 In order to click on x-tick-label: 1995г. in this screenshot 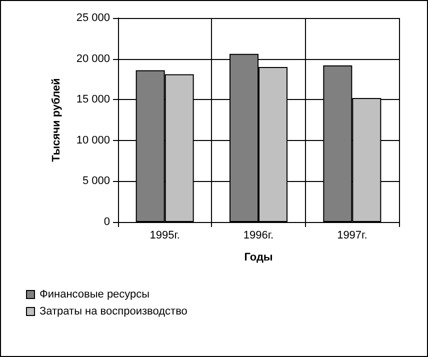, I will do `click(165, 236)`.